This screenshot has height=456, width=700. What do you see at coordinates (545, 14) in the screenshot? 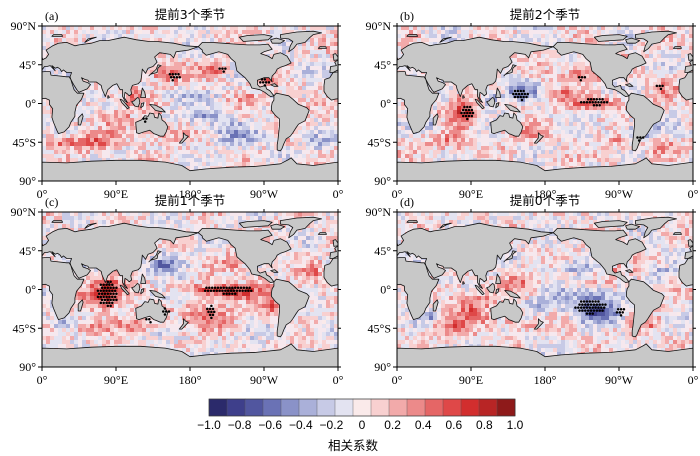
I see `panel-title: 提前2个季节` at bounding box center [545, 14].